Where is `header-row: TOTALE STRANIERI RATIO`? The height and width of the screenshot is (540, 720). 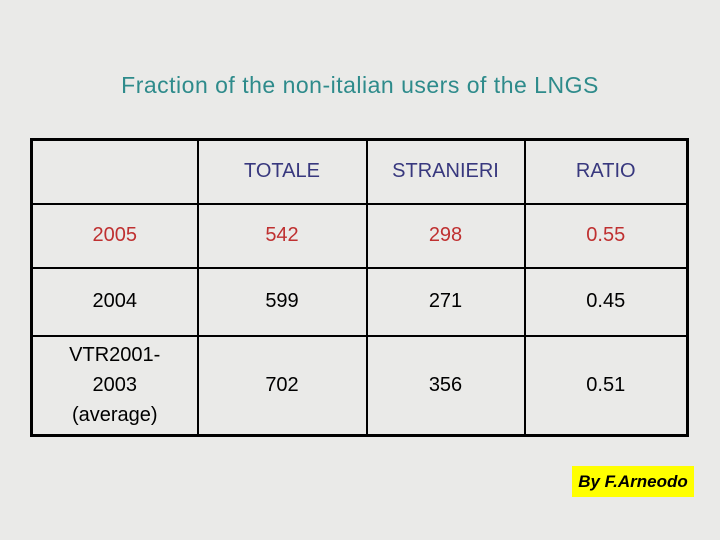 header-row: TOTALE STRANIERI RATIO is located at coordinates (359, 171).